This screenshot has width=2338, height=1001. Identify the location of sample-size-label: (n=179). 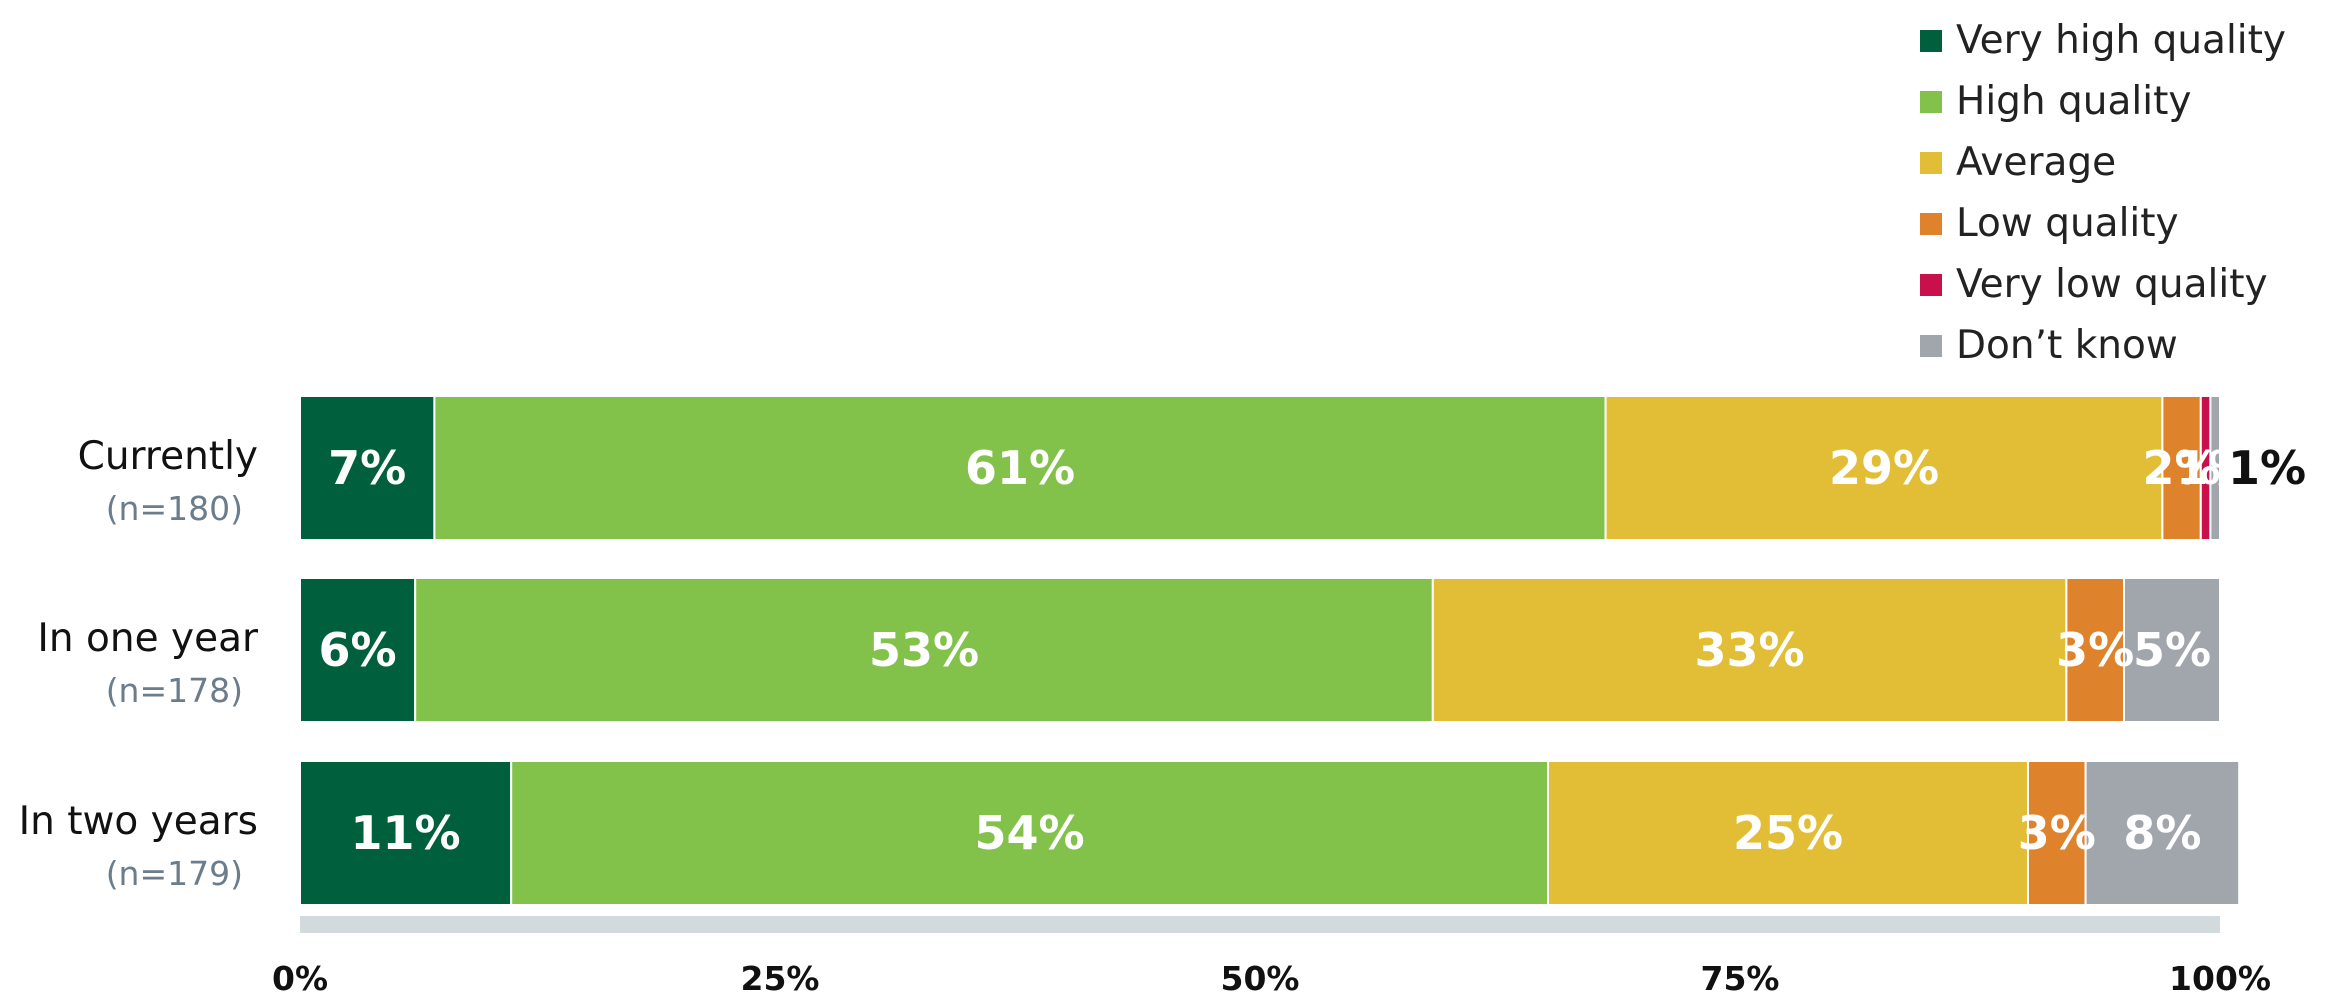
(174, 873).